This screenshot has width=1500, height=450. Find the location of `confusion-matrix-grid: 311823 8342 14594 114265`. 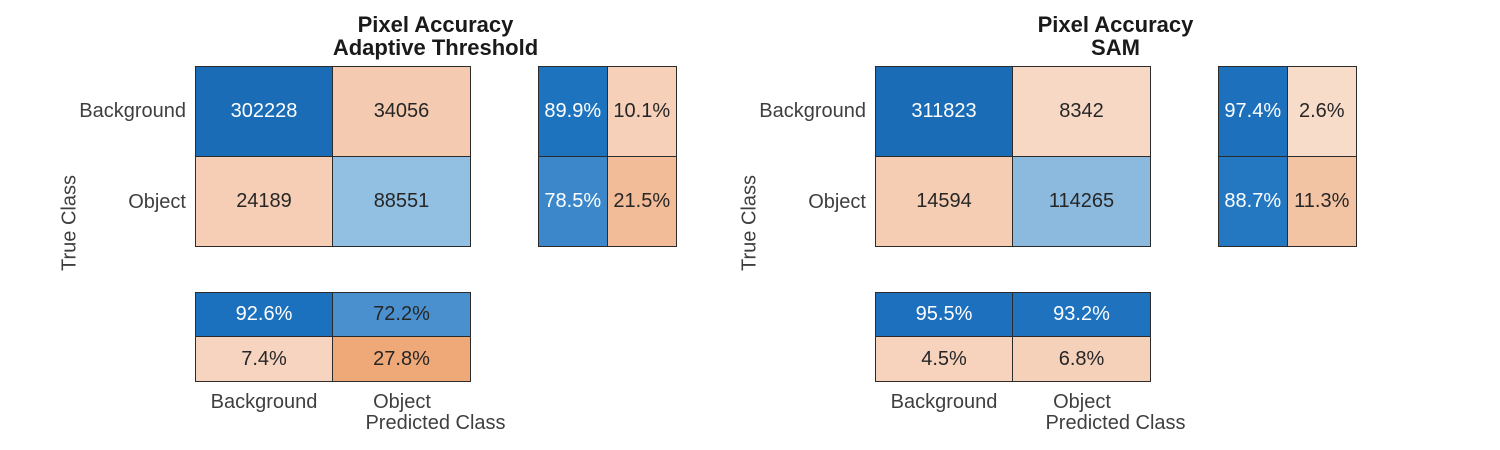

confusion-matrix-grid: 311823 8342 14594 114265 is located at coordinates (1013, 156).